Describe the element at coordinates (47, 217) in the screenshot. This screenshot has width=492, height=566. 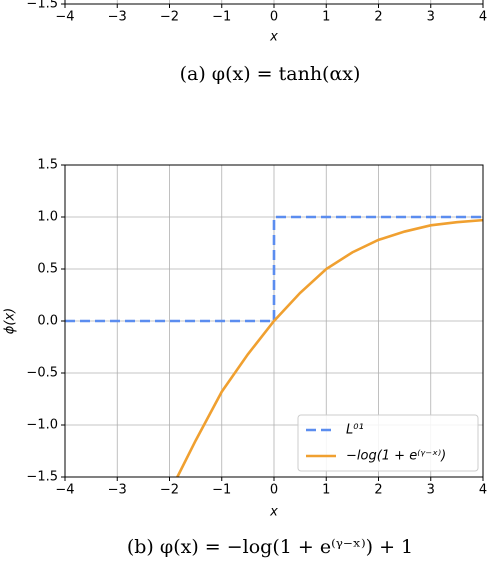
I see `y-tick-label: 1.0` at that location.